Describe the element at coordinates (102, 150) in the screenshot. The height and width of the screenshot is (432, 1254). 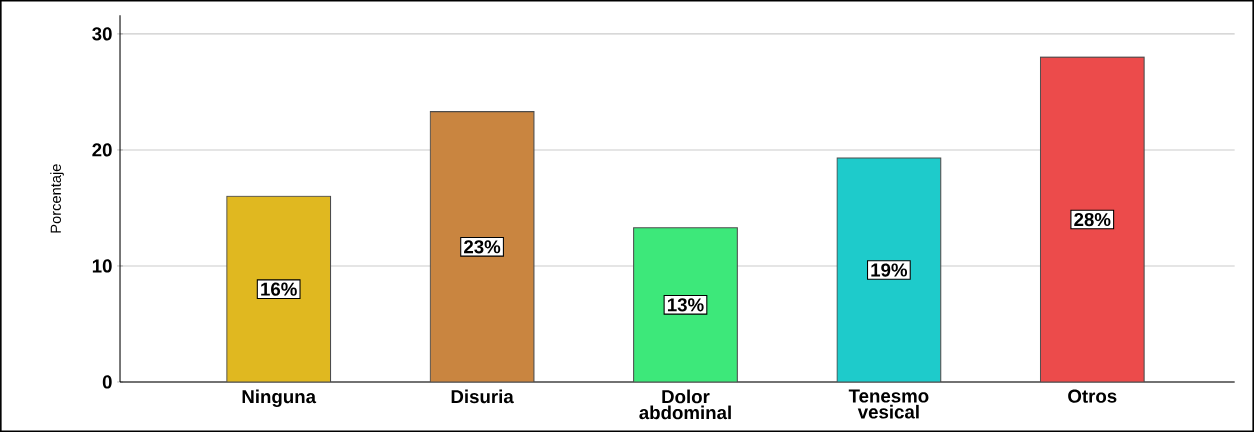
I see `y-tick-label: 20` at that location.